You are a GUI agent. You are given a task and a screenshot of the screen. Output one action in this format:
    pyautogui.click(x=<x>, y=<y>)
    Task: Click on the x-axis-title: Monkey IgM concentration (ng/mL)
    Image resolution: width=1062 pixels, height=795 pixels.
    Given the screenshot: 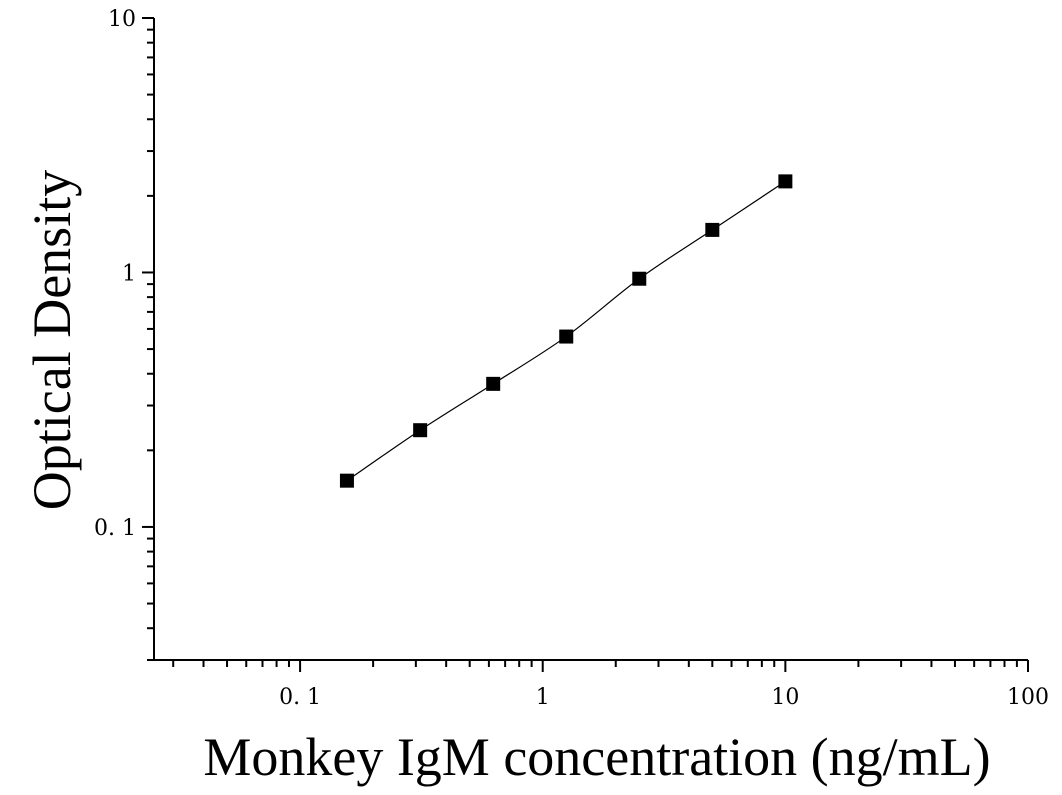 What is the action you would take?
    pyautogui.click(x=596, y=757)
    